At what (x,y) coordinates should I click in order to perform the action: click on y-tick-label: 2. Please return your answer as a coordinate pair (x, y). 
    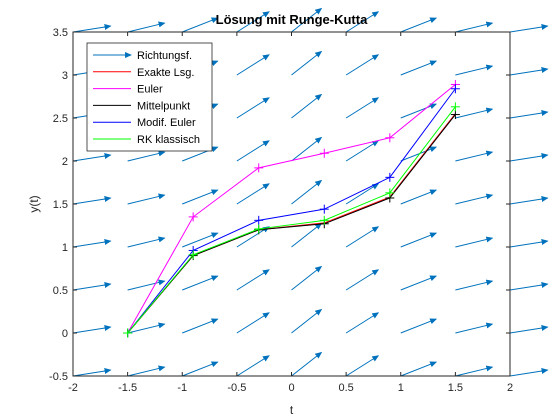
    Looking at the image, I should click on (65, 162).